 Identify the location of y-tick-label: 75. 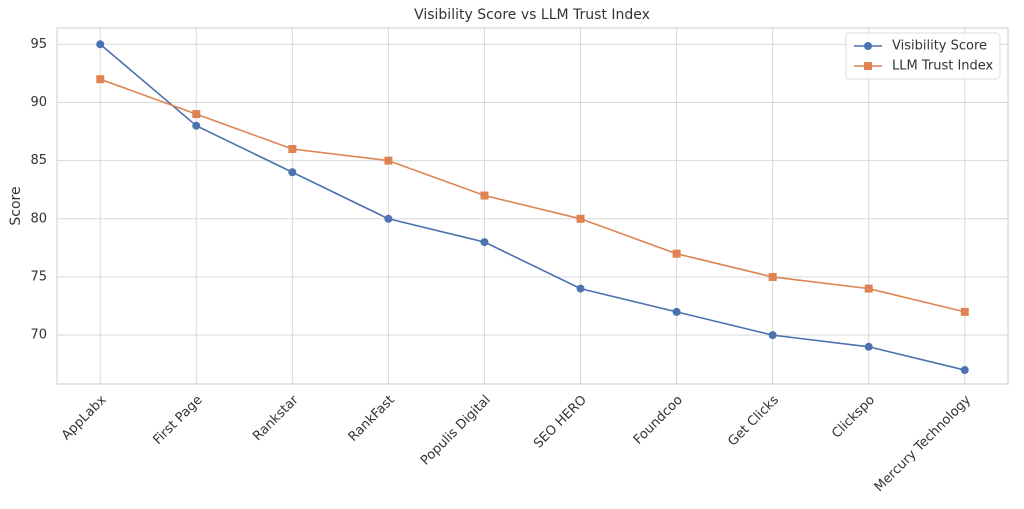
(38, 276).